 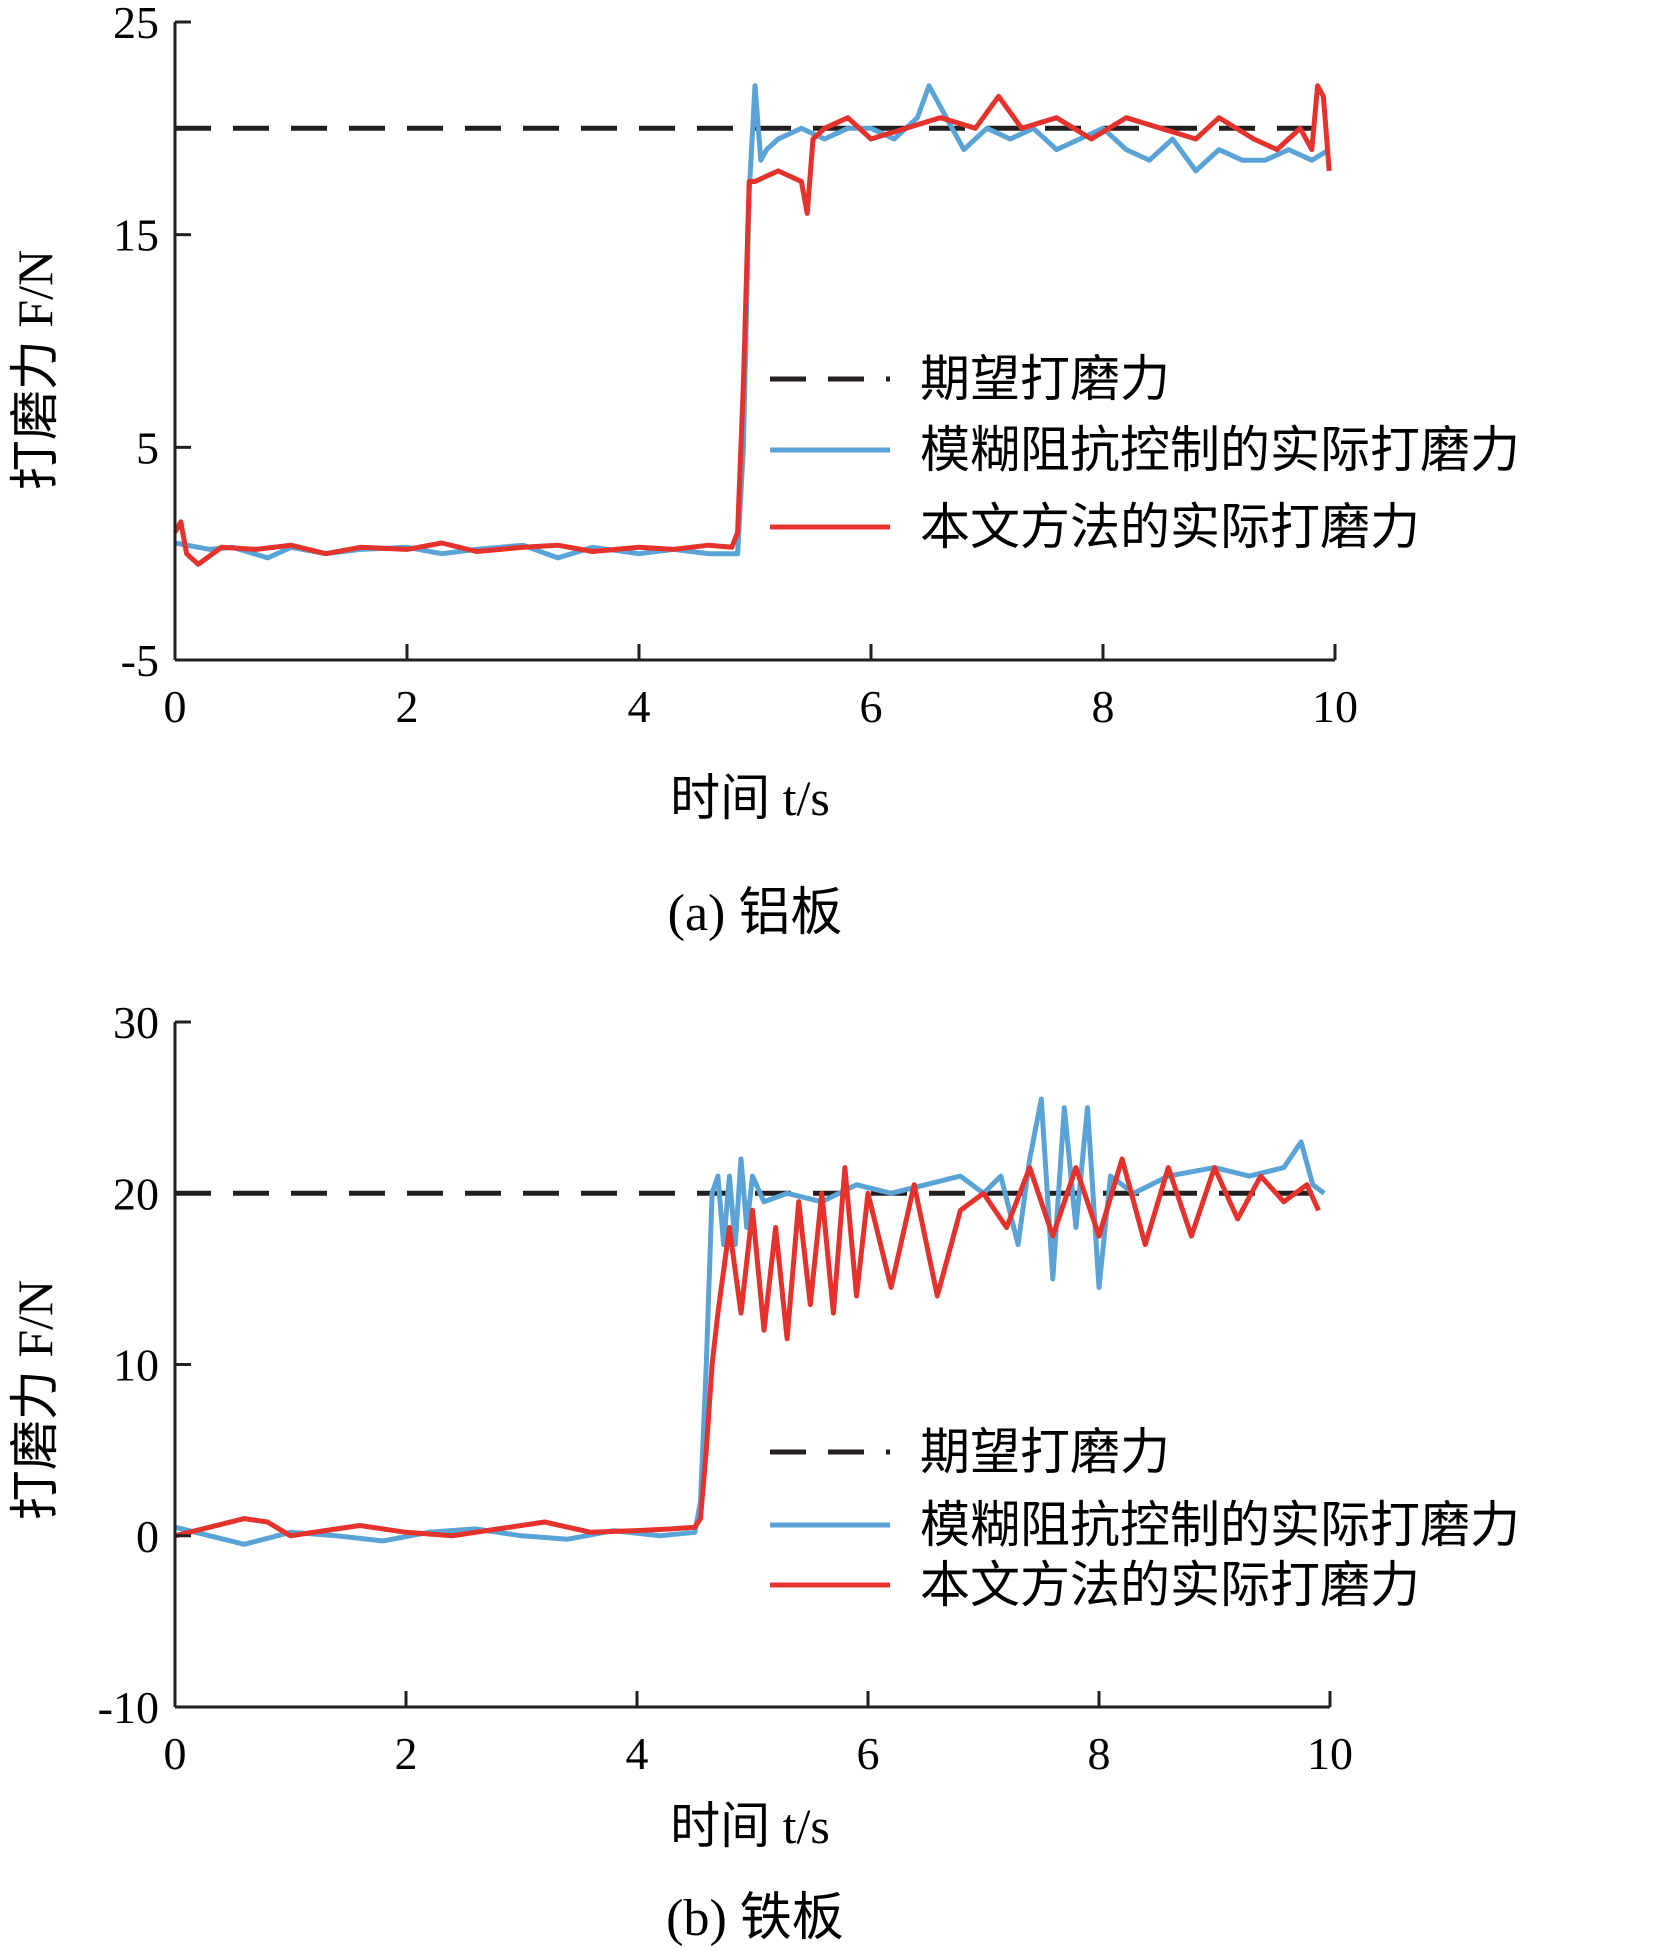 What do you see at coordinates (136, 235) in the screenshot?
I see `y-tick-label: 15` at bounding box center [136, 235].